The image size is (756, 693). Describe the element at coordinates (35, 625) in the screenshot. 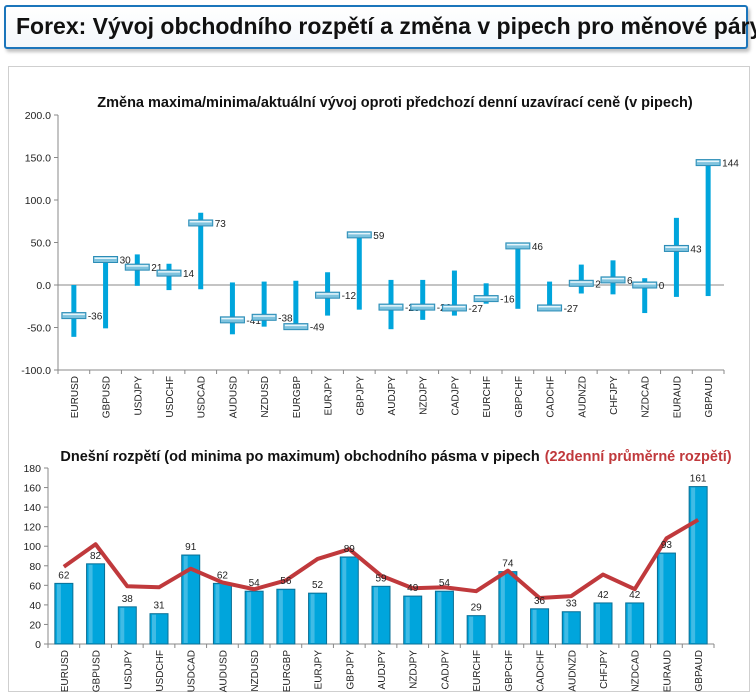

I see `y-tick-label: 20` at that location.